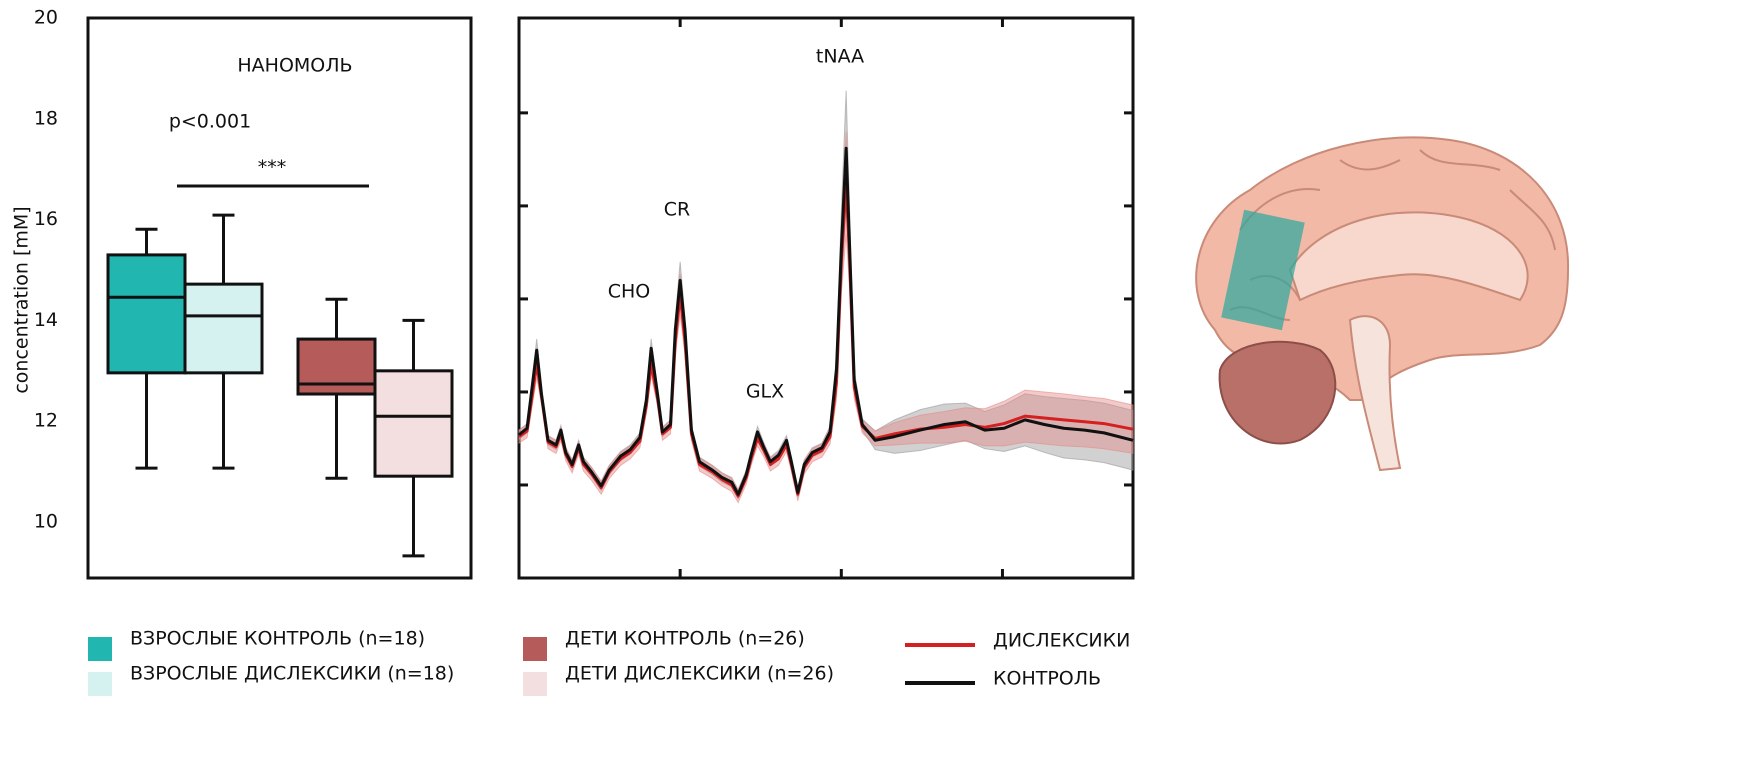  Describe the element at coordinates (699, 674) in the screenshot. I see `legend-label: ДЕТИ ДИСЛЕКСИКИ (n=26)` at that location.